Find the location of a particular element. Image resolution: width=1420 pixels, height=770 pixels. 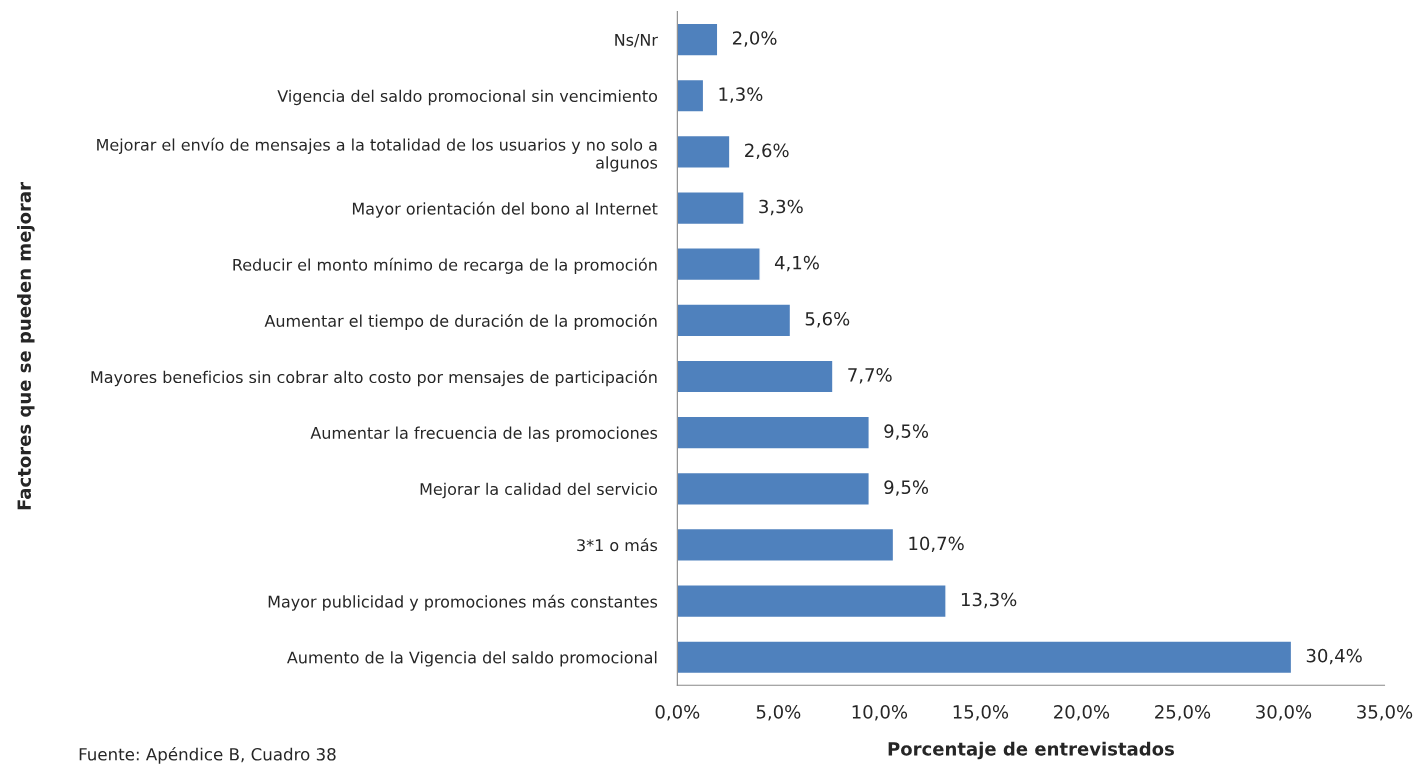

y-tick-label: Ns/Nr is located at coordinates (636, 41).